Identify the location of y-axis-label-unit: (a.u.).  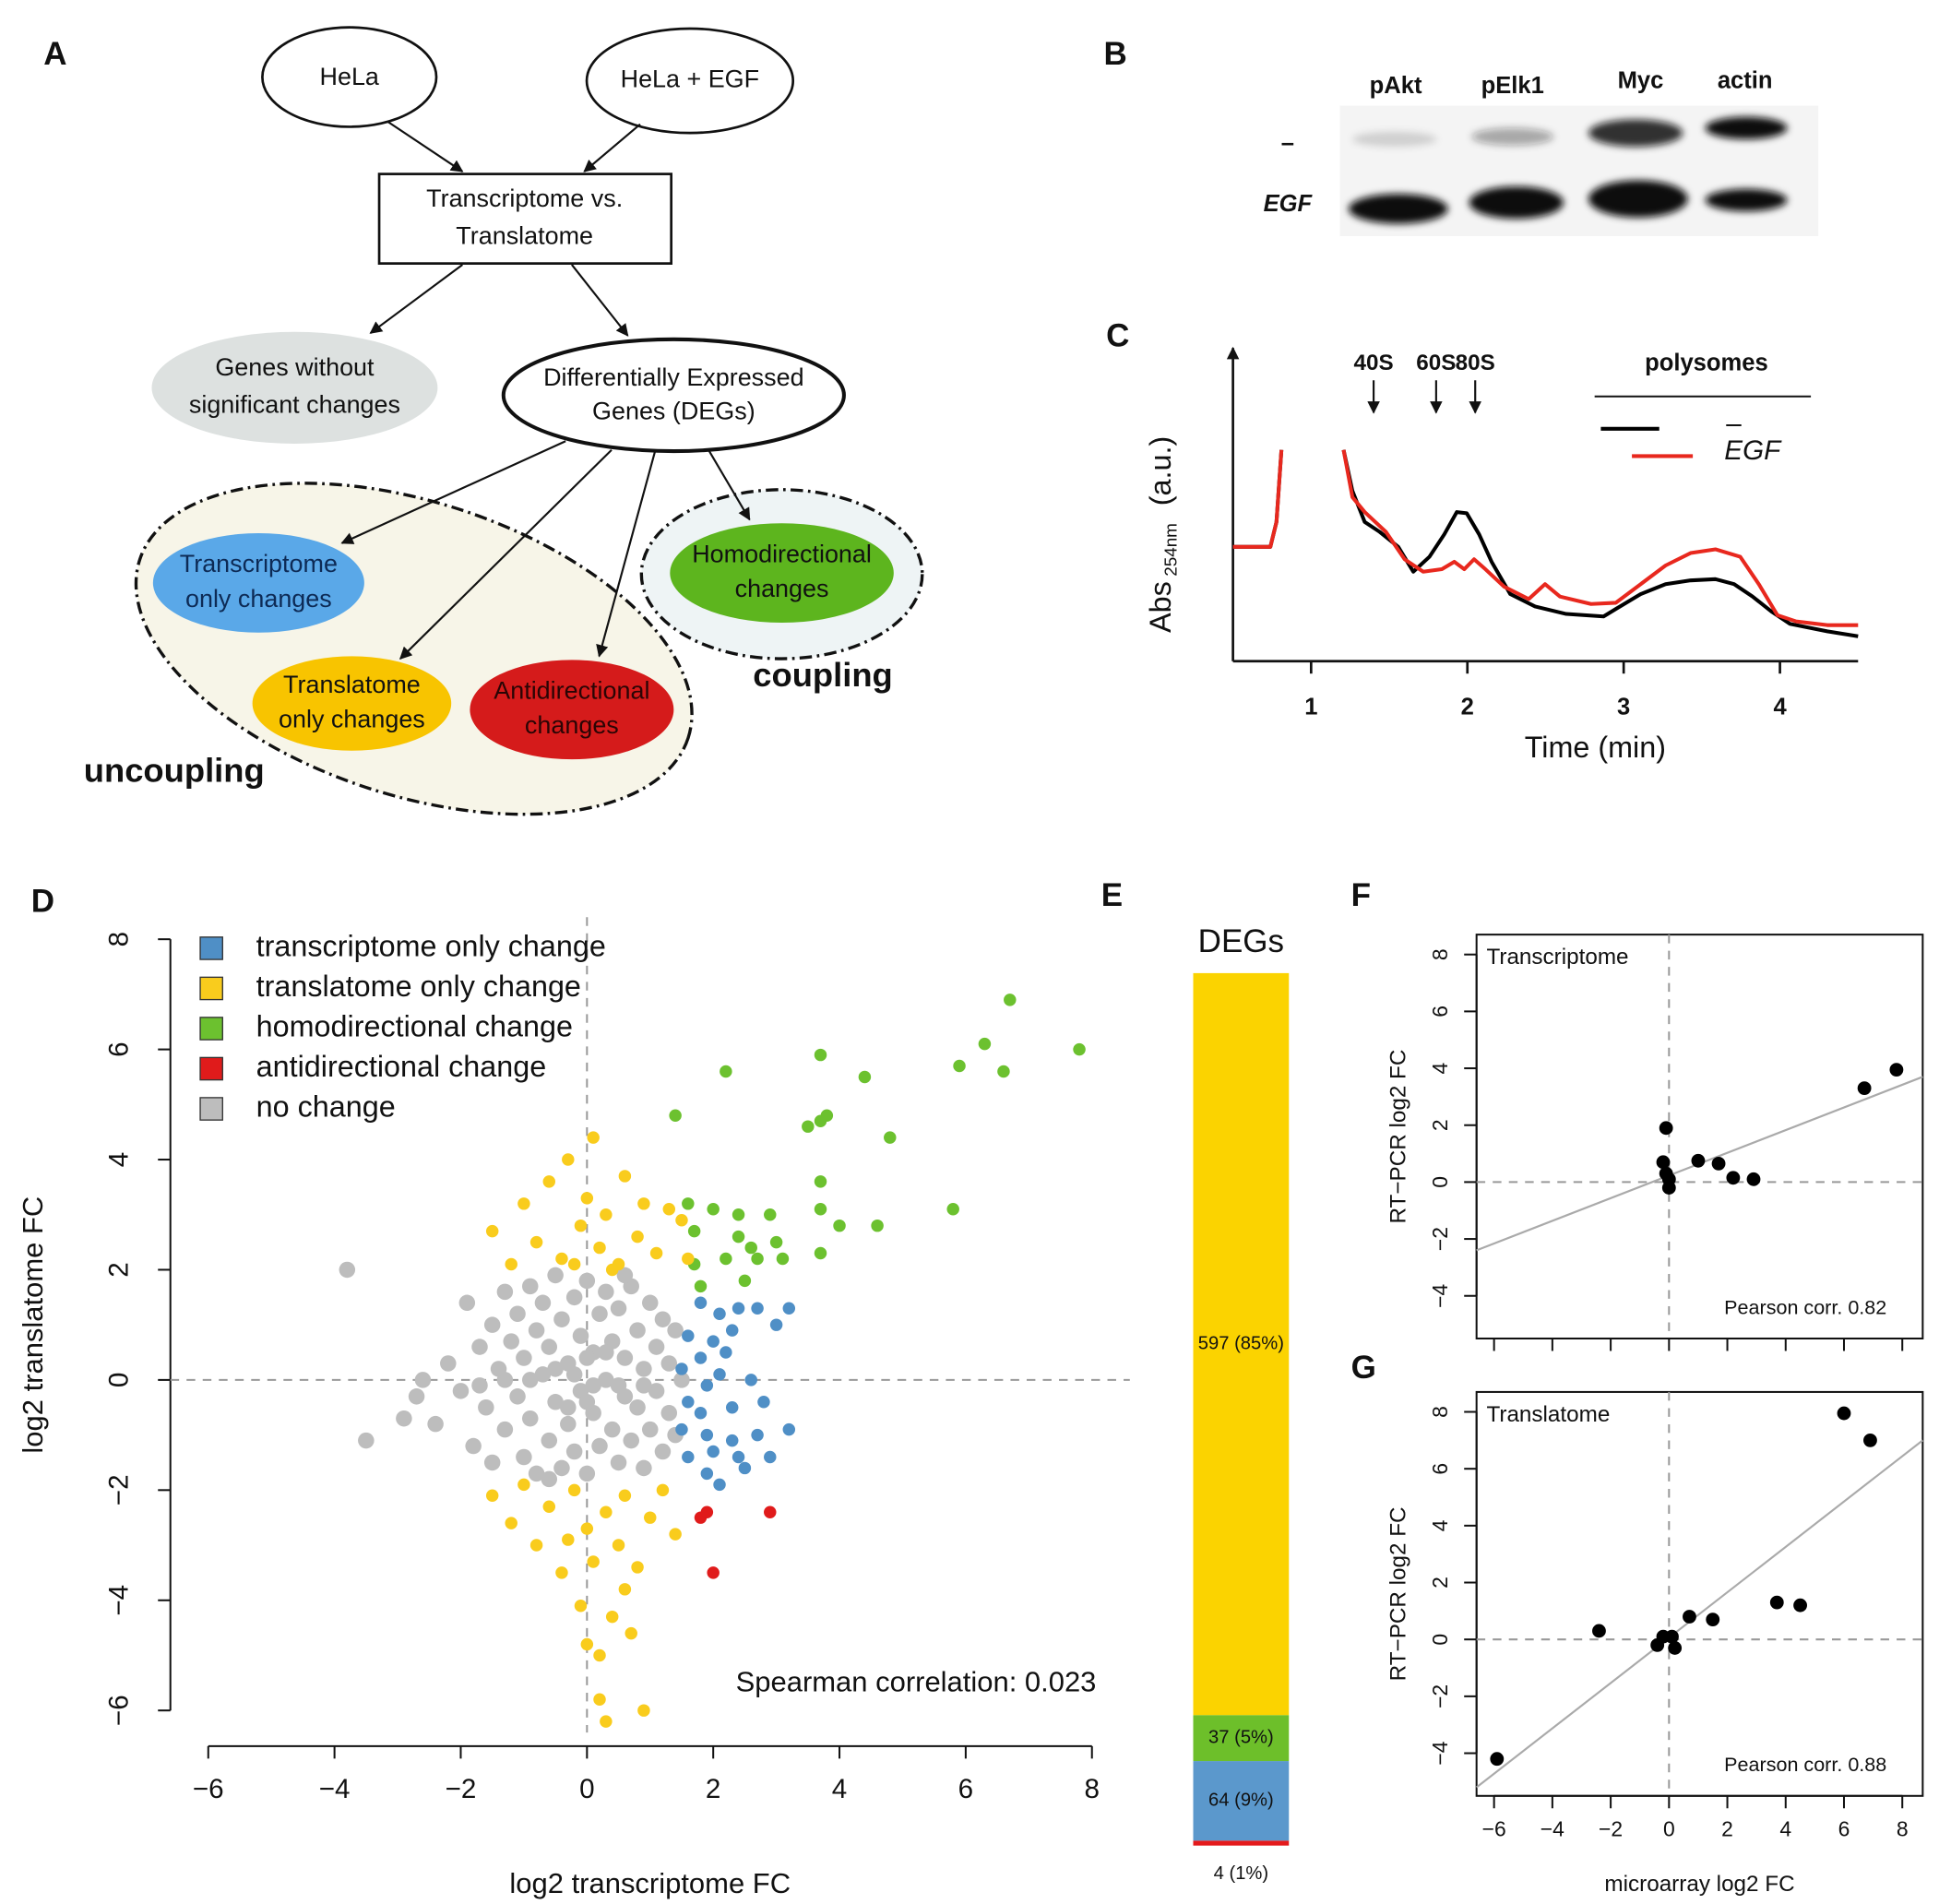
(1159, 471).